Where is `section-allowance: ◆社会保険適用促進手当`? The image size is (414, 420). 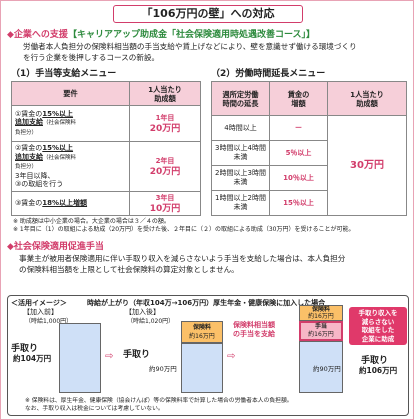
section-allowance: ◆社会保険適用促進手当 is located at coordinates (55, 245).